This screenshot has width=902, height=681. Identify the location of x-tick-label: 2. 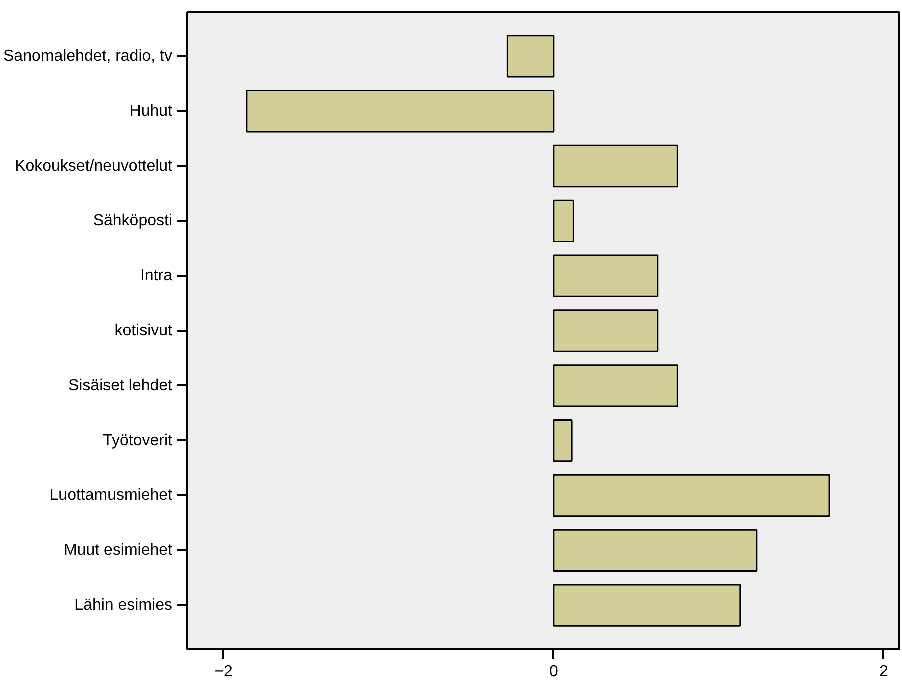
(884, 672).